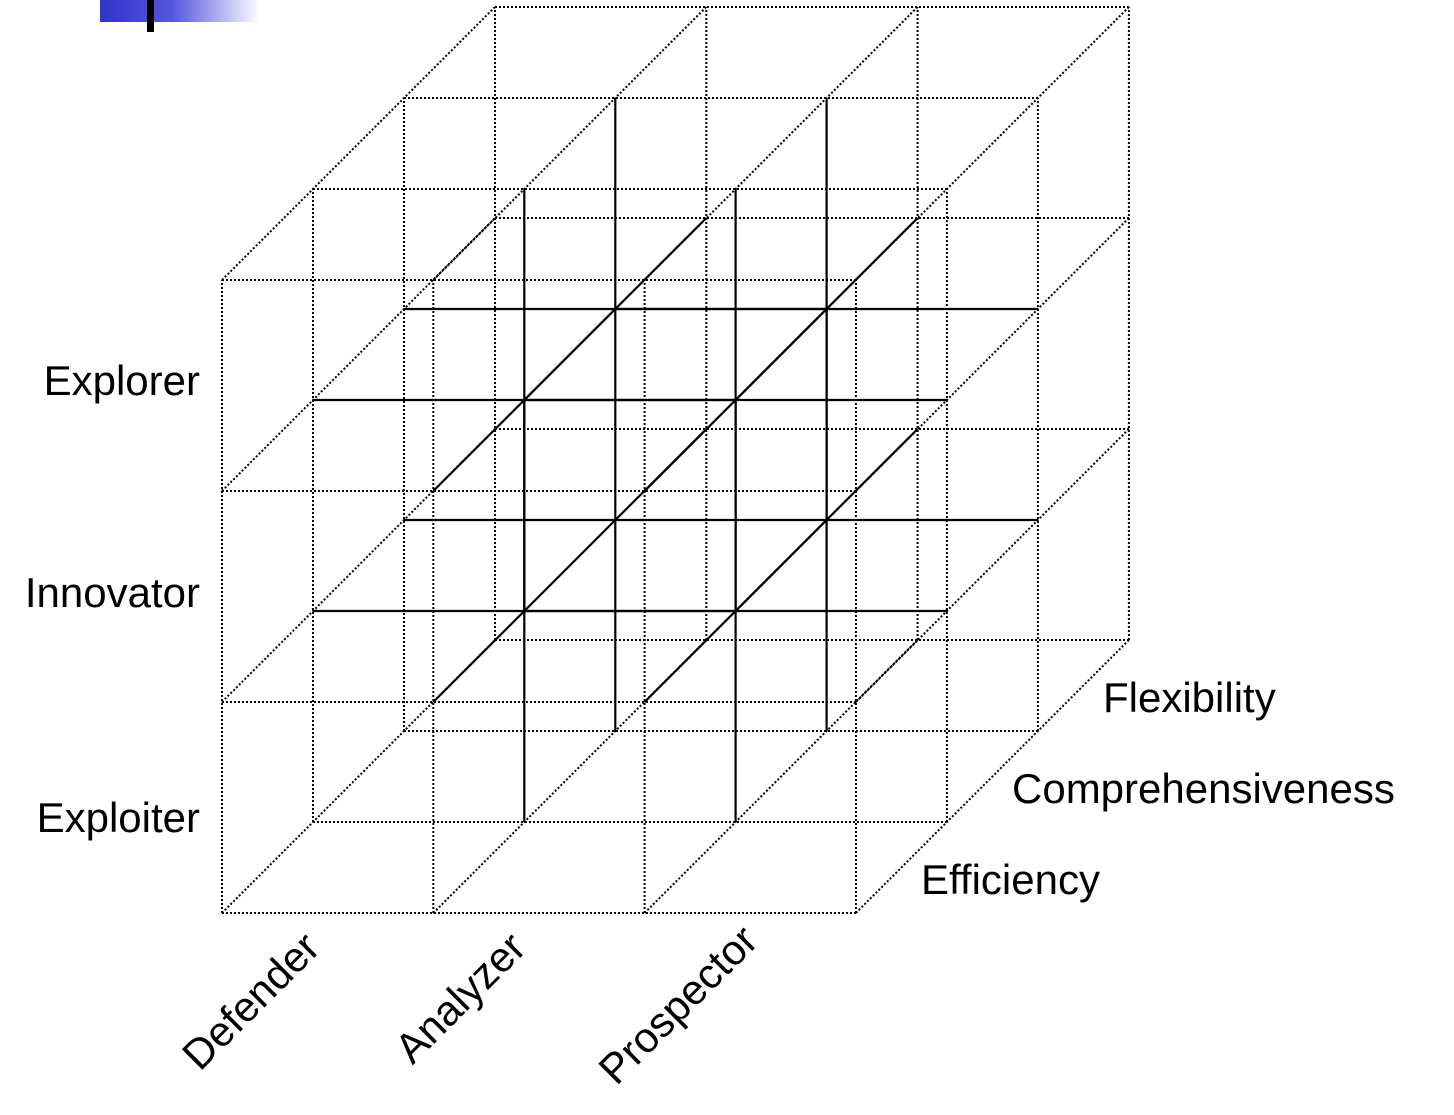  Describe the element at coordinates (180, 16) in the screenshot. I see `title-decoration-bar` at that location.